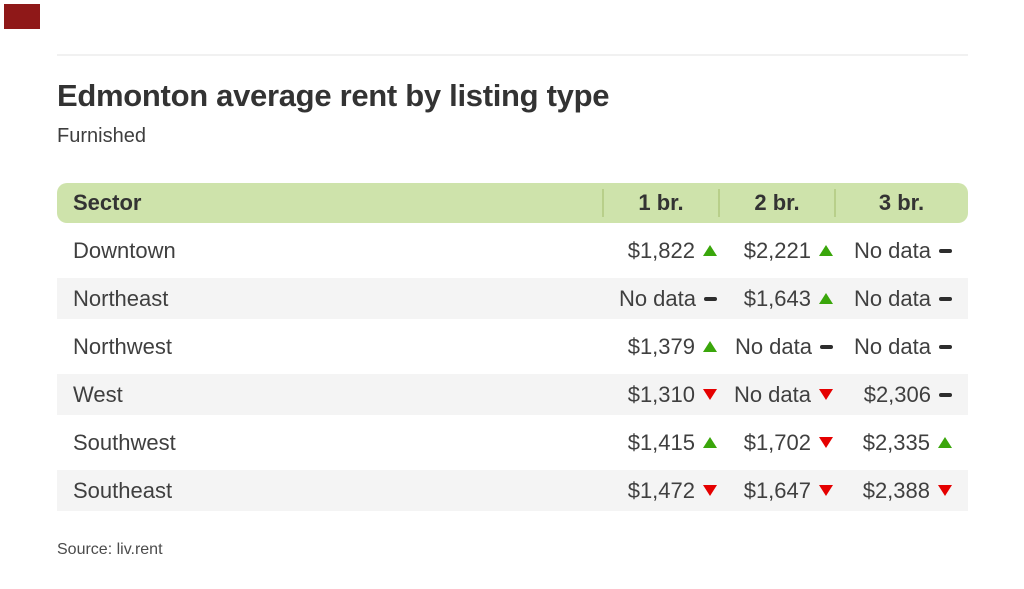  I want to click on sector-label: Downtown, so click(124, 250).